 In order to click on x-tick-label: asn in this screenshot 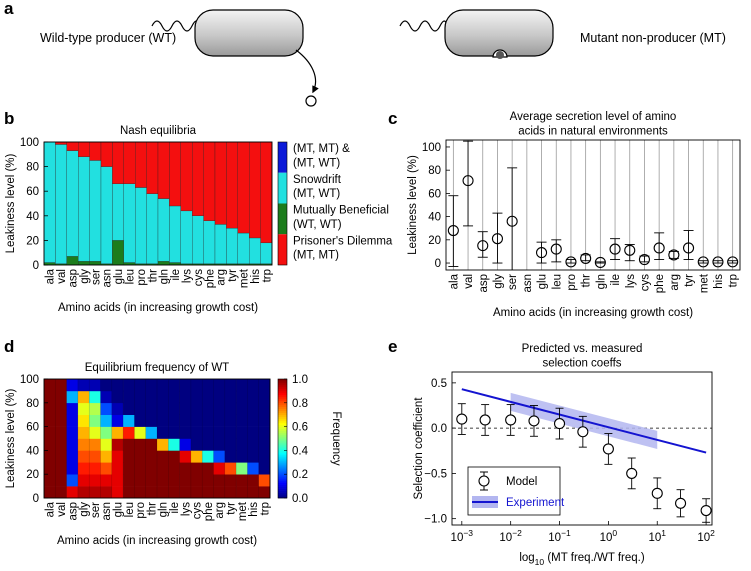, I will do `click(108, 278)`.